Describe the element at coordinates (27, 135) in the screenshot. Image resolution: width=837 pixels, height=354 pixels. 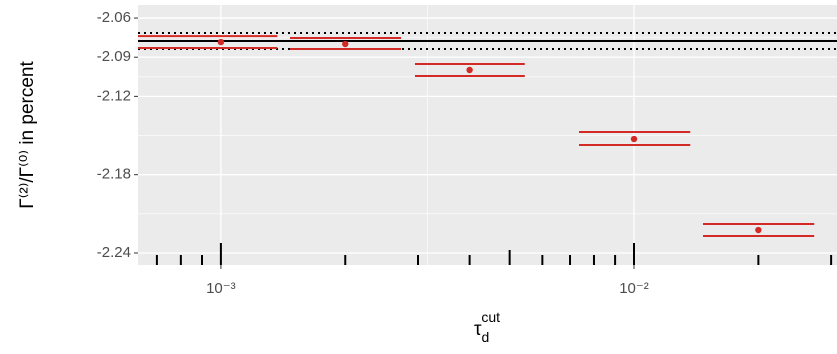
I see `y-axis-label: Γ⁽²⁾/Γ⁽⁰⁾ in percent` at that location.